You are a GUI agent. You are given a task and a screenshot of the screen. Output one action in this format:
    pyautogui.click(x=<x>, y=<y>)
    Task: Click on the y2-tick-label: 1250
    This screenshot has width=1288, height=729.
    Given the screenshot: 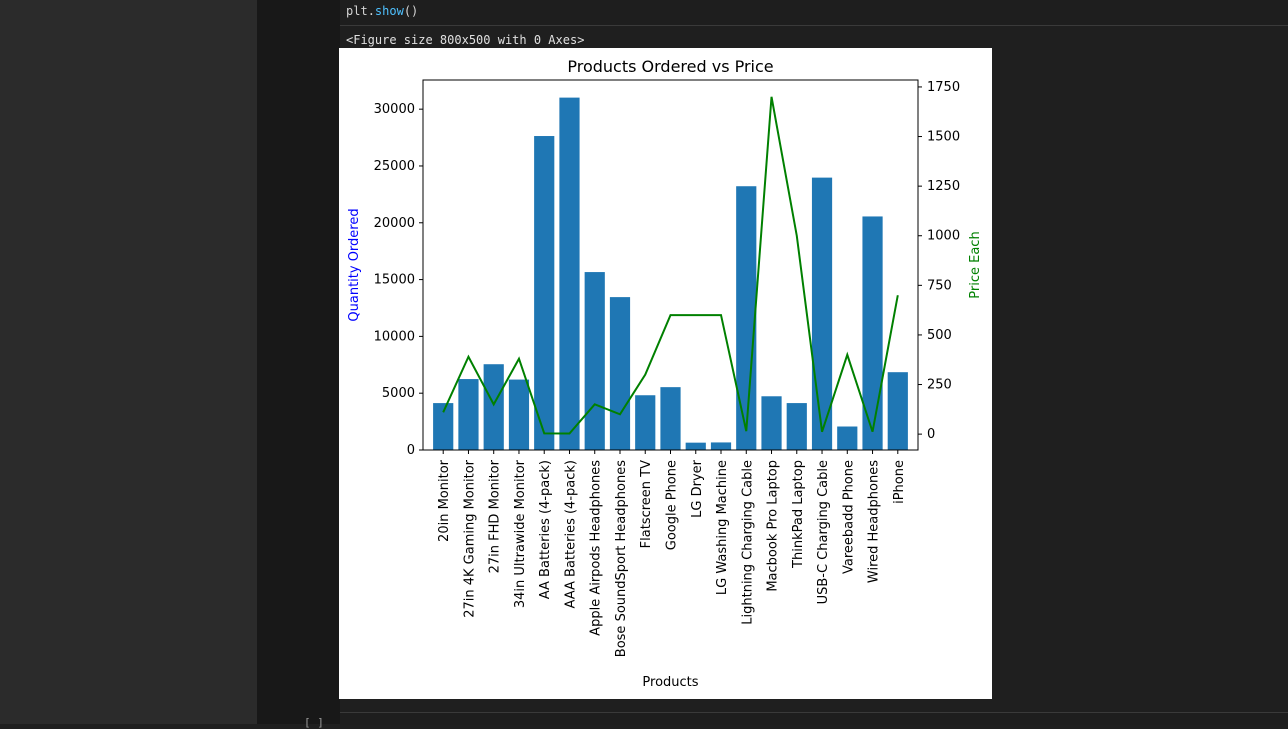 What is the action you would take?
    pyautogui.click(x=943, y=186)
    